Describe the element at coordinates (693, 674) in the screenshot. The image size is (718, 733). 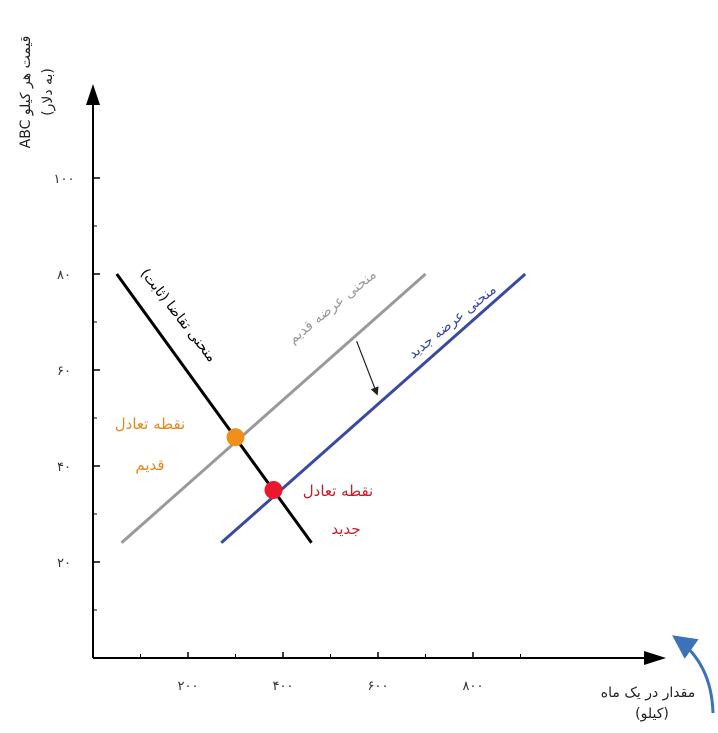
I see `curved-arrow-icon` at that location.